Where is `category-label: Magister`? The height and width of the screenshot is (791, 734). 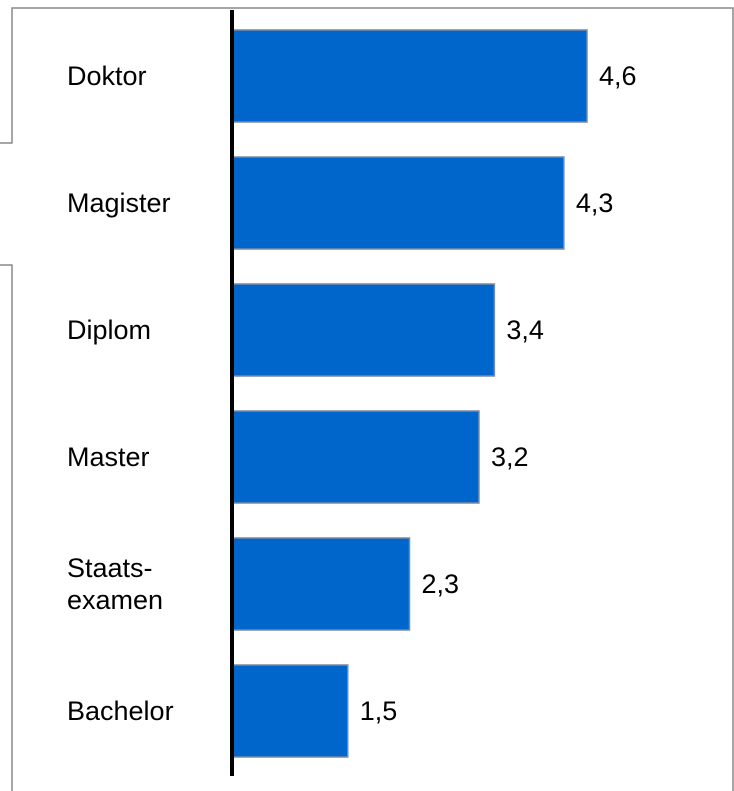 category-label: Magister is located at coordinates (119, 203).